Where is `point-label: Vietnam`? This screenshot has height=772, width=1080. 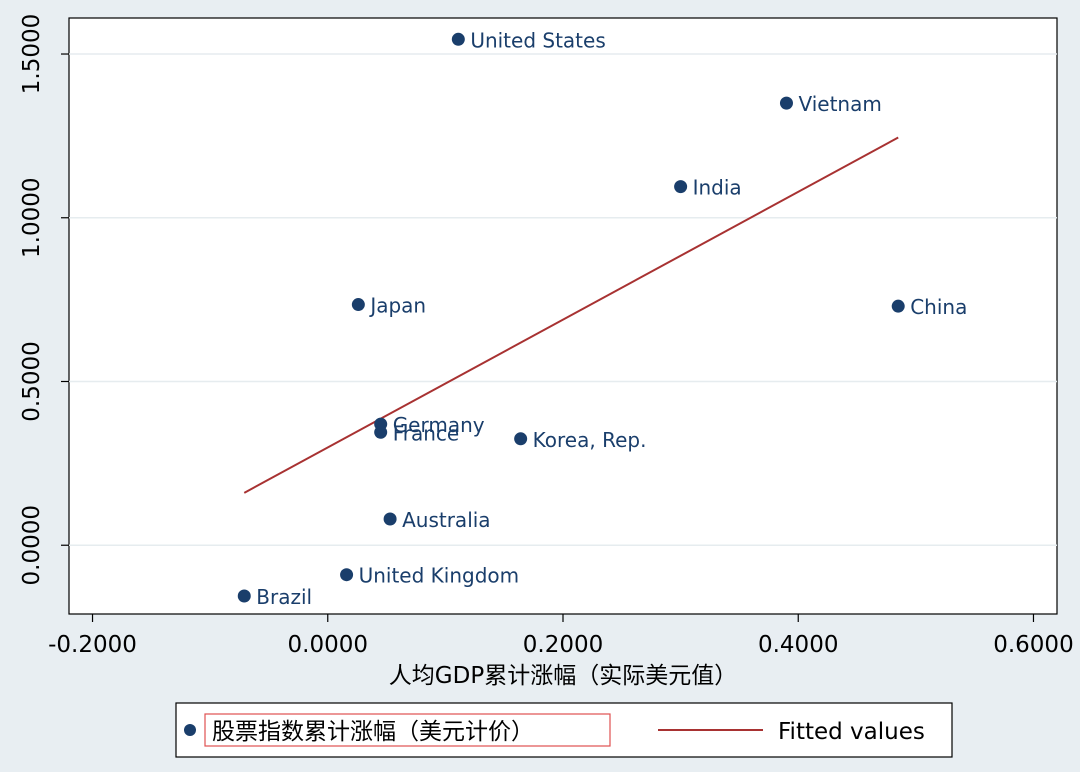
point-label: Vietnam is located at coordinates (839, 104).